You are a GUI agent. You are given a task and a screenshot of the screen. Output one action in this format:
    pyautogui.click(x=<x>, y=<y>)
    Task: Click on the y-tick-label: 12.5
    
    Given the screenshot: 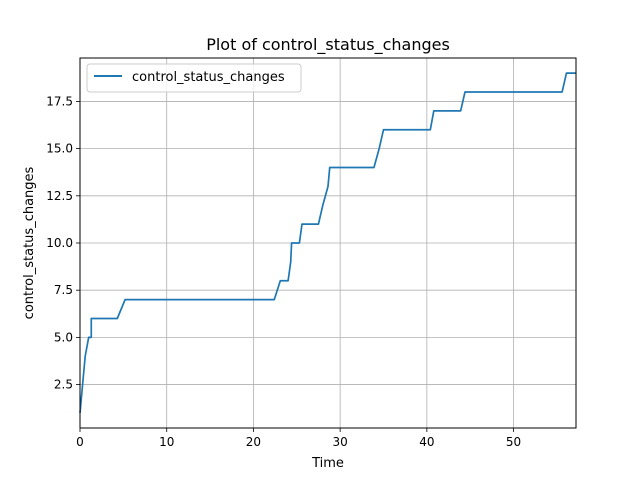 What is the action you would take?
    pyautogui.click(x=59, y=196)
    